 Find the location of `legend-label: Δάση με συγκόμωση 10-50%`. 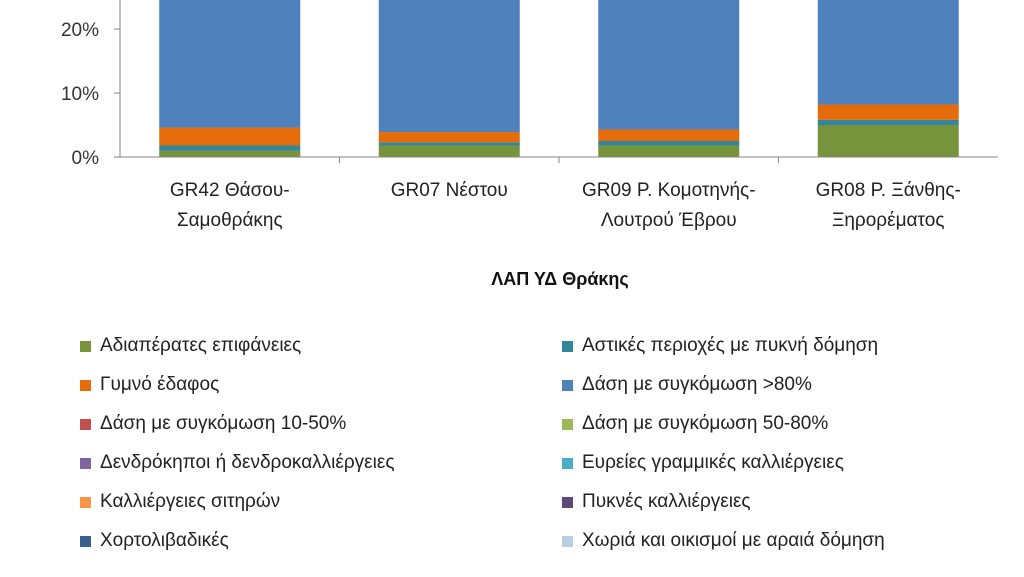

legend-label: Δάση με συγκόμωση 10-50% is located at coordinates (223, 423).